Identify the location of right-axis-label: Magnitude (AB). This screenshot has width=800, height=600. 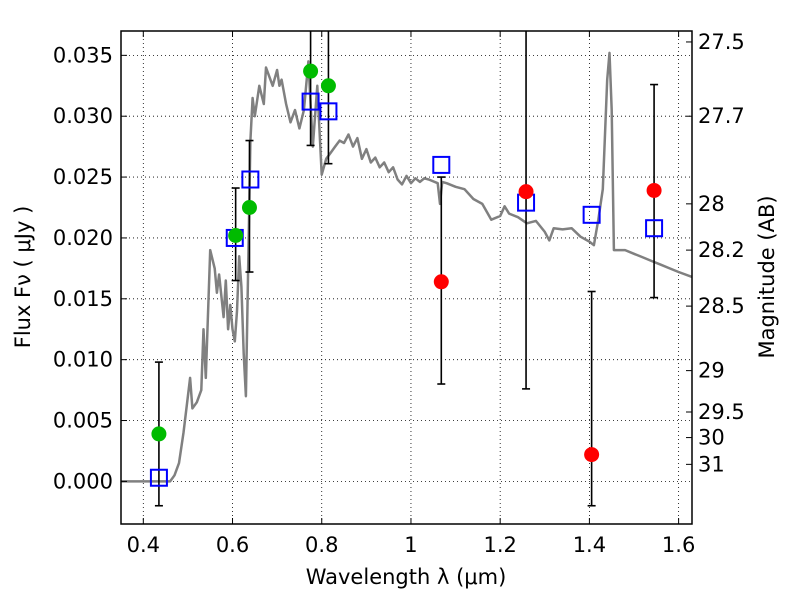
(767, 276).